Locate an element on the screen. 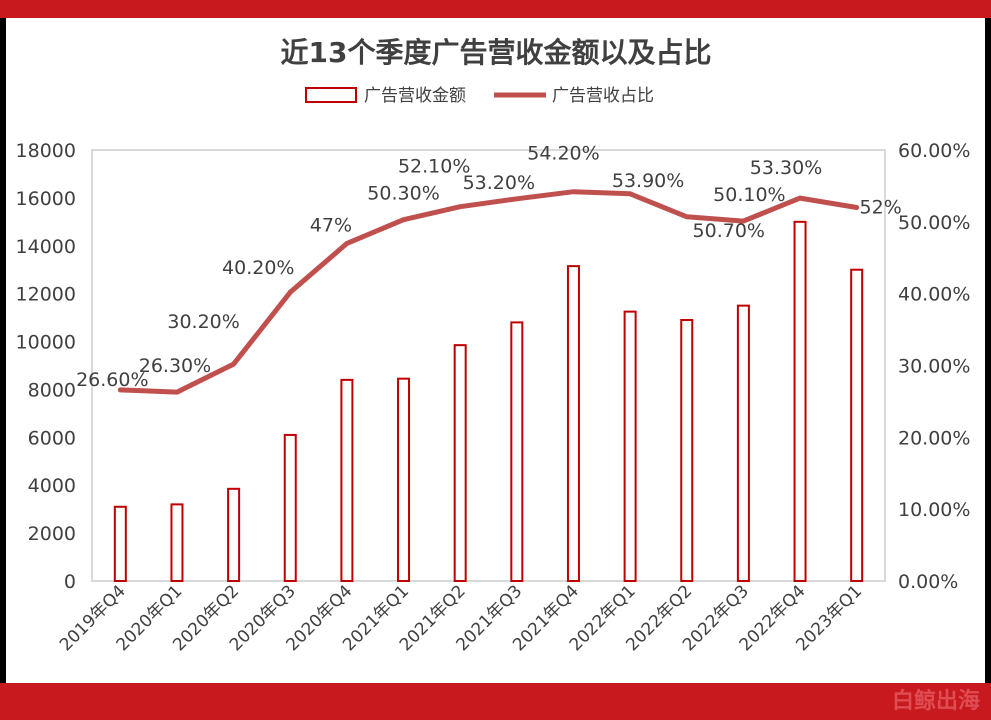  y-right-tick-label: 50.00% is located at coordinates (934, 223).